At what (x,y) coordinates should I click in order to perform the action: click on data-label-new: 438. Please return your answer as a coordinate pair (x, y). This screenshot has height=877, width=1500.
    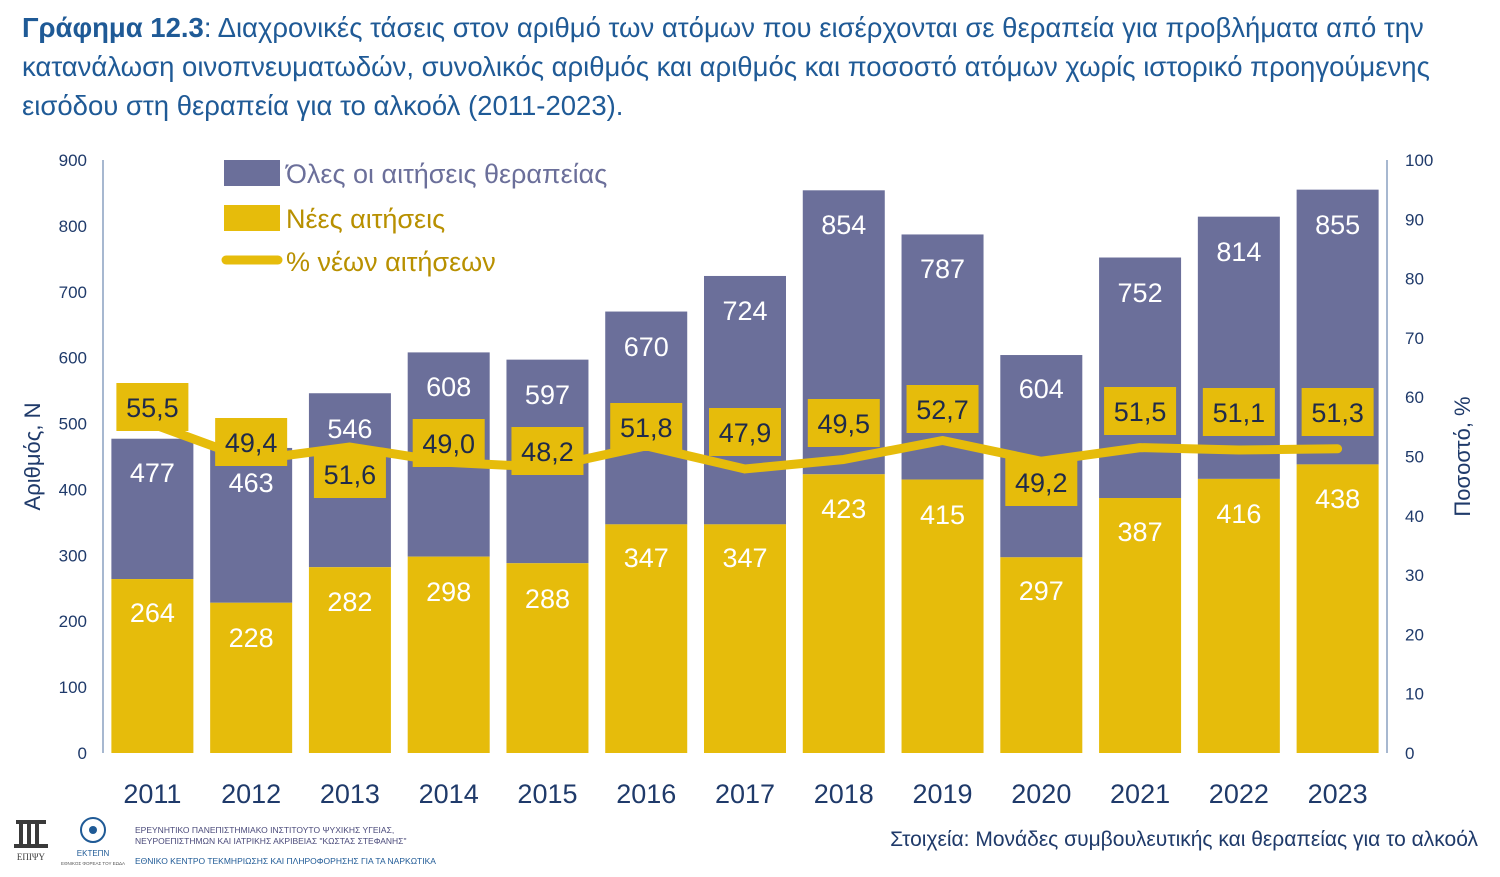
    Looking at the image, I should click on (1337, 499).